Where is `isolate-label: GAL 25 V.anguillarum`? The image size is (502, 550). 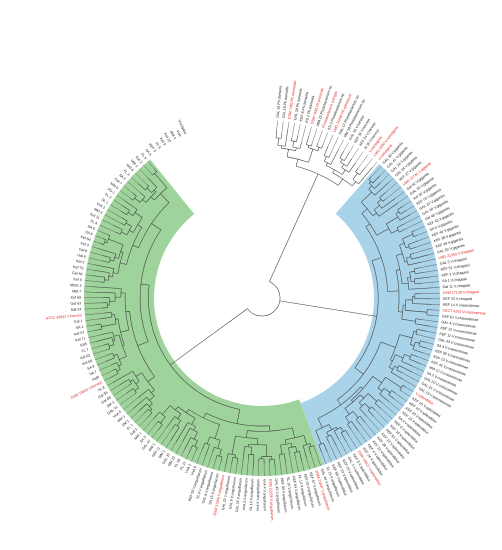 isolate-label: GAL 25 V.anguillarum is located at coordinates (239, 495).